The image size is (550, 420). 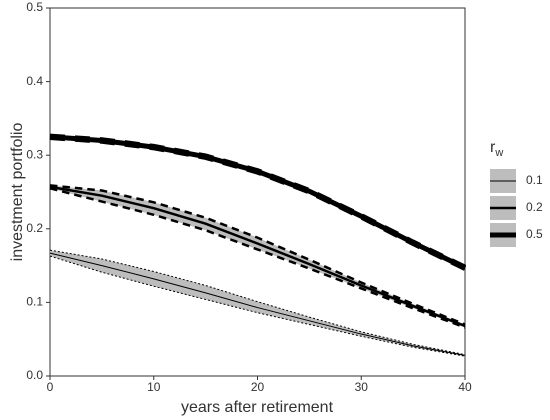 I want to click on y-tick-label: 0.5, so click(x=34, y=7).